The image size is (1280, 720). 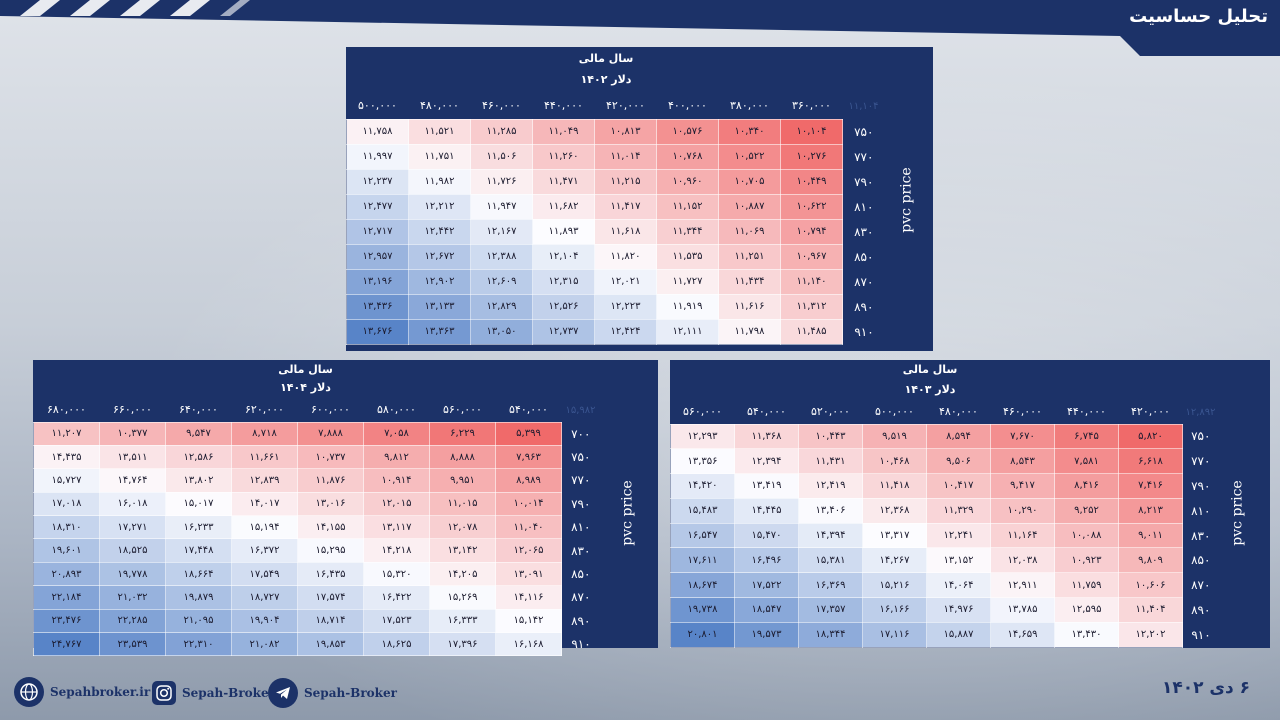 I want to click on value-cell: ۱۳,۳۶۳, so click(x=439, y=331).